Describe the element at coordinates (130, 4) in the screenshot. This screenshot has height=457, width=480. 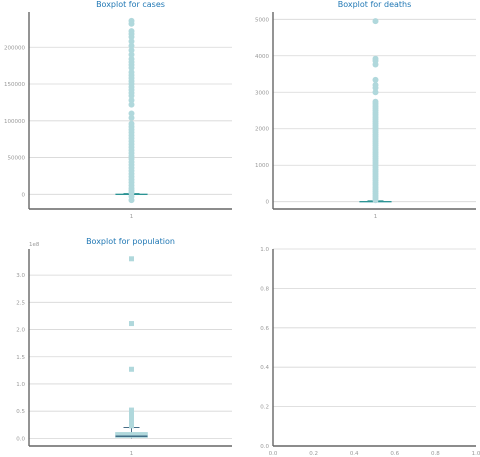
I see `chart-title: Boxplot for cases` at that location.